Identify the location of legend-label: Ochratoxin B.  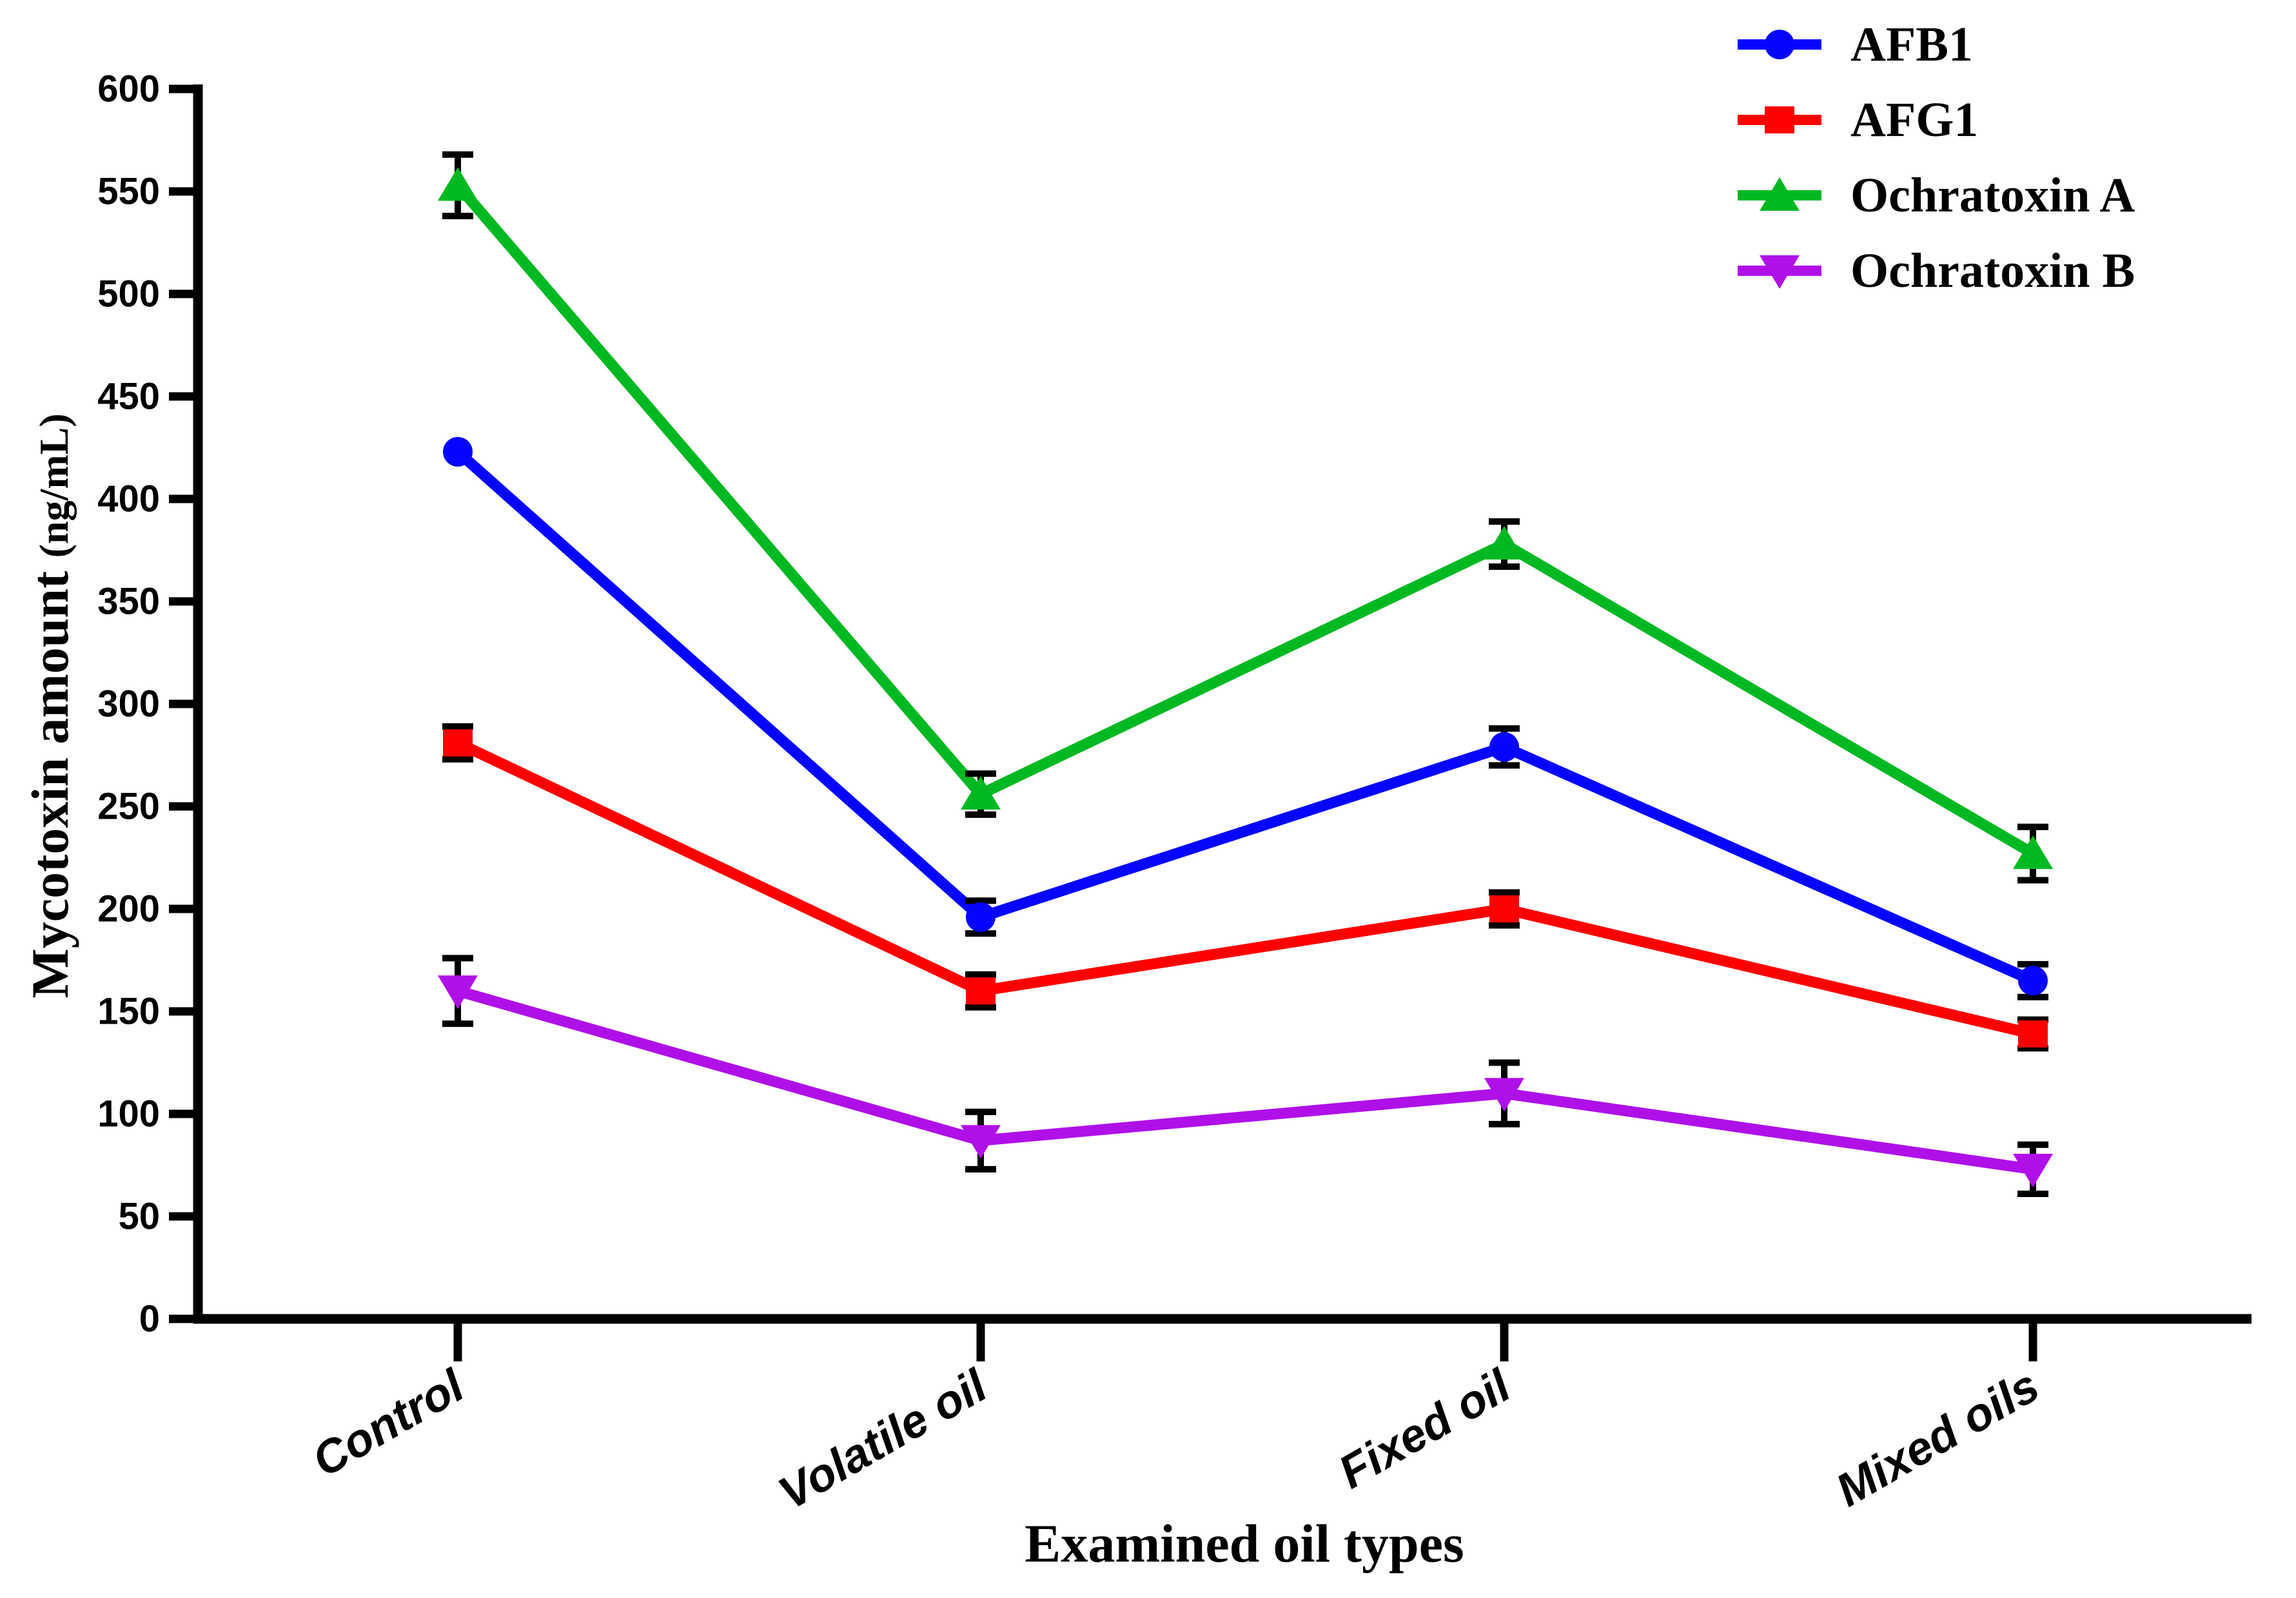
(1992, 270).